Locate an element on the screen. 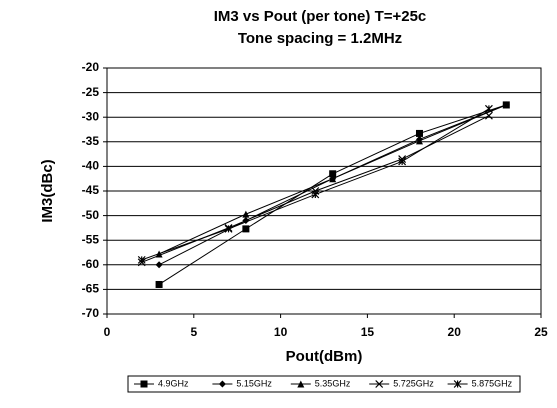 The image size is (557, 408). x-axis-label: Pout(dBm) is located at coordinates (324, 356).